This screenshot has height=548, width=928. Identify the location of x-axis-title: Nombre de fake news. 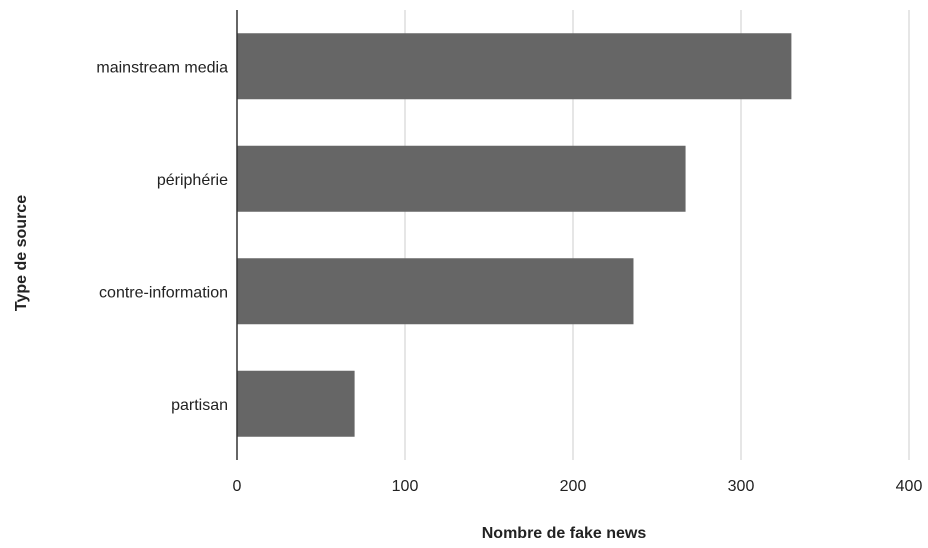
(564, 533).